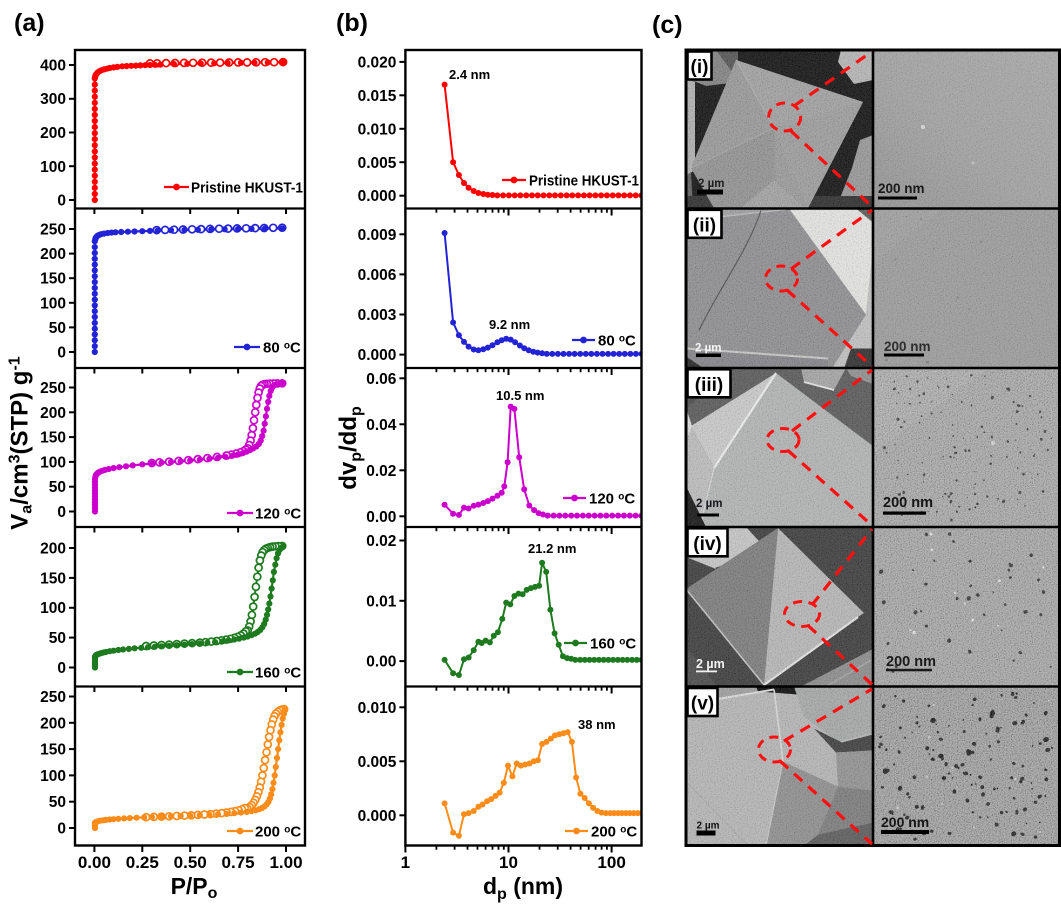  What do you see at coordinates (352, 23) in the screenshot?
I see `svg-text: (b)` at bounding box center [352, 23].